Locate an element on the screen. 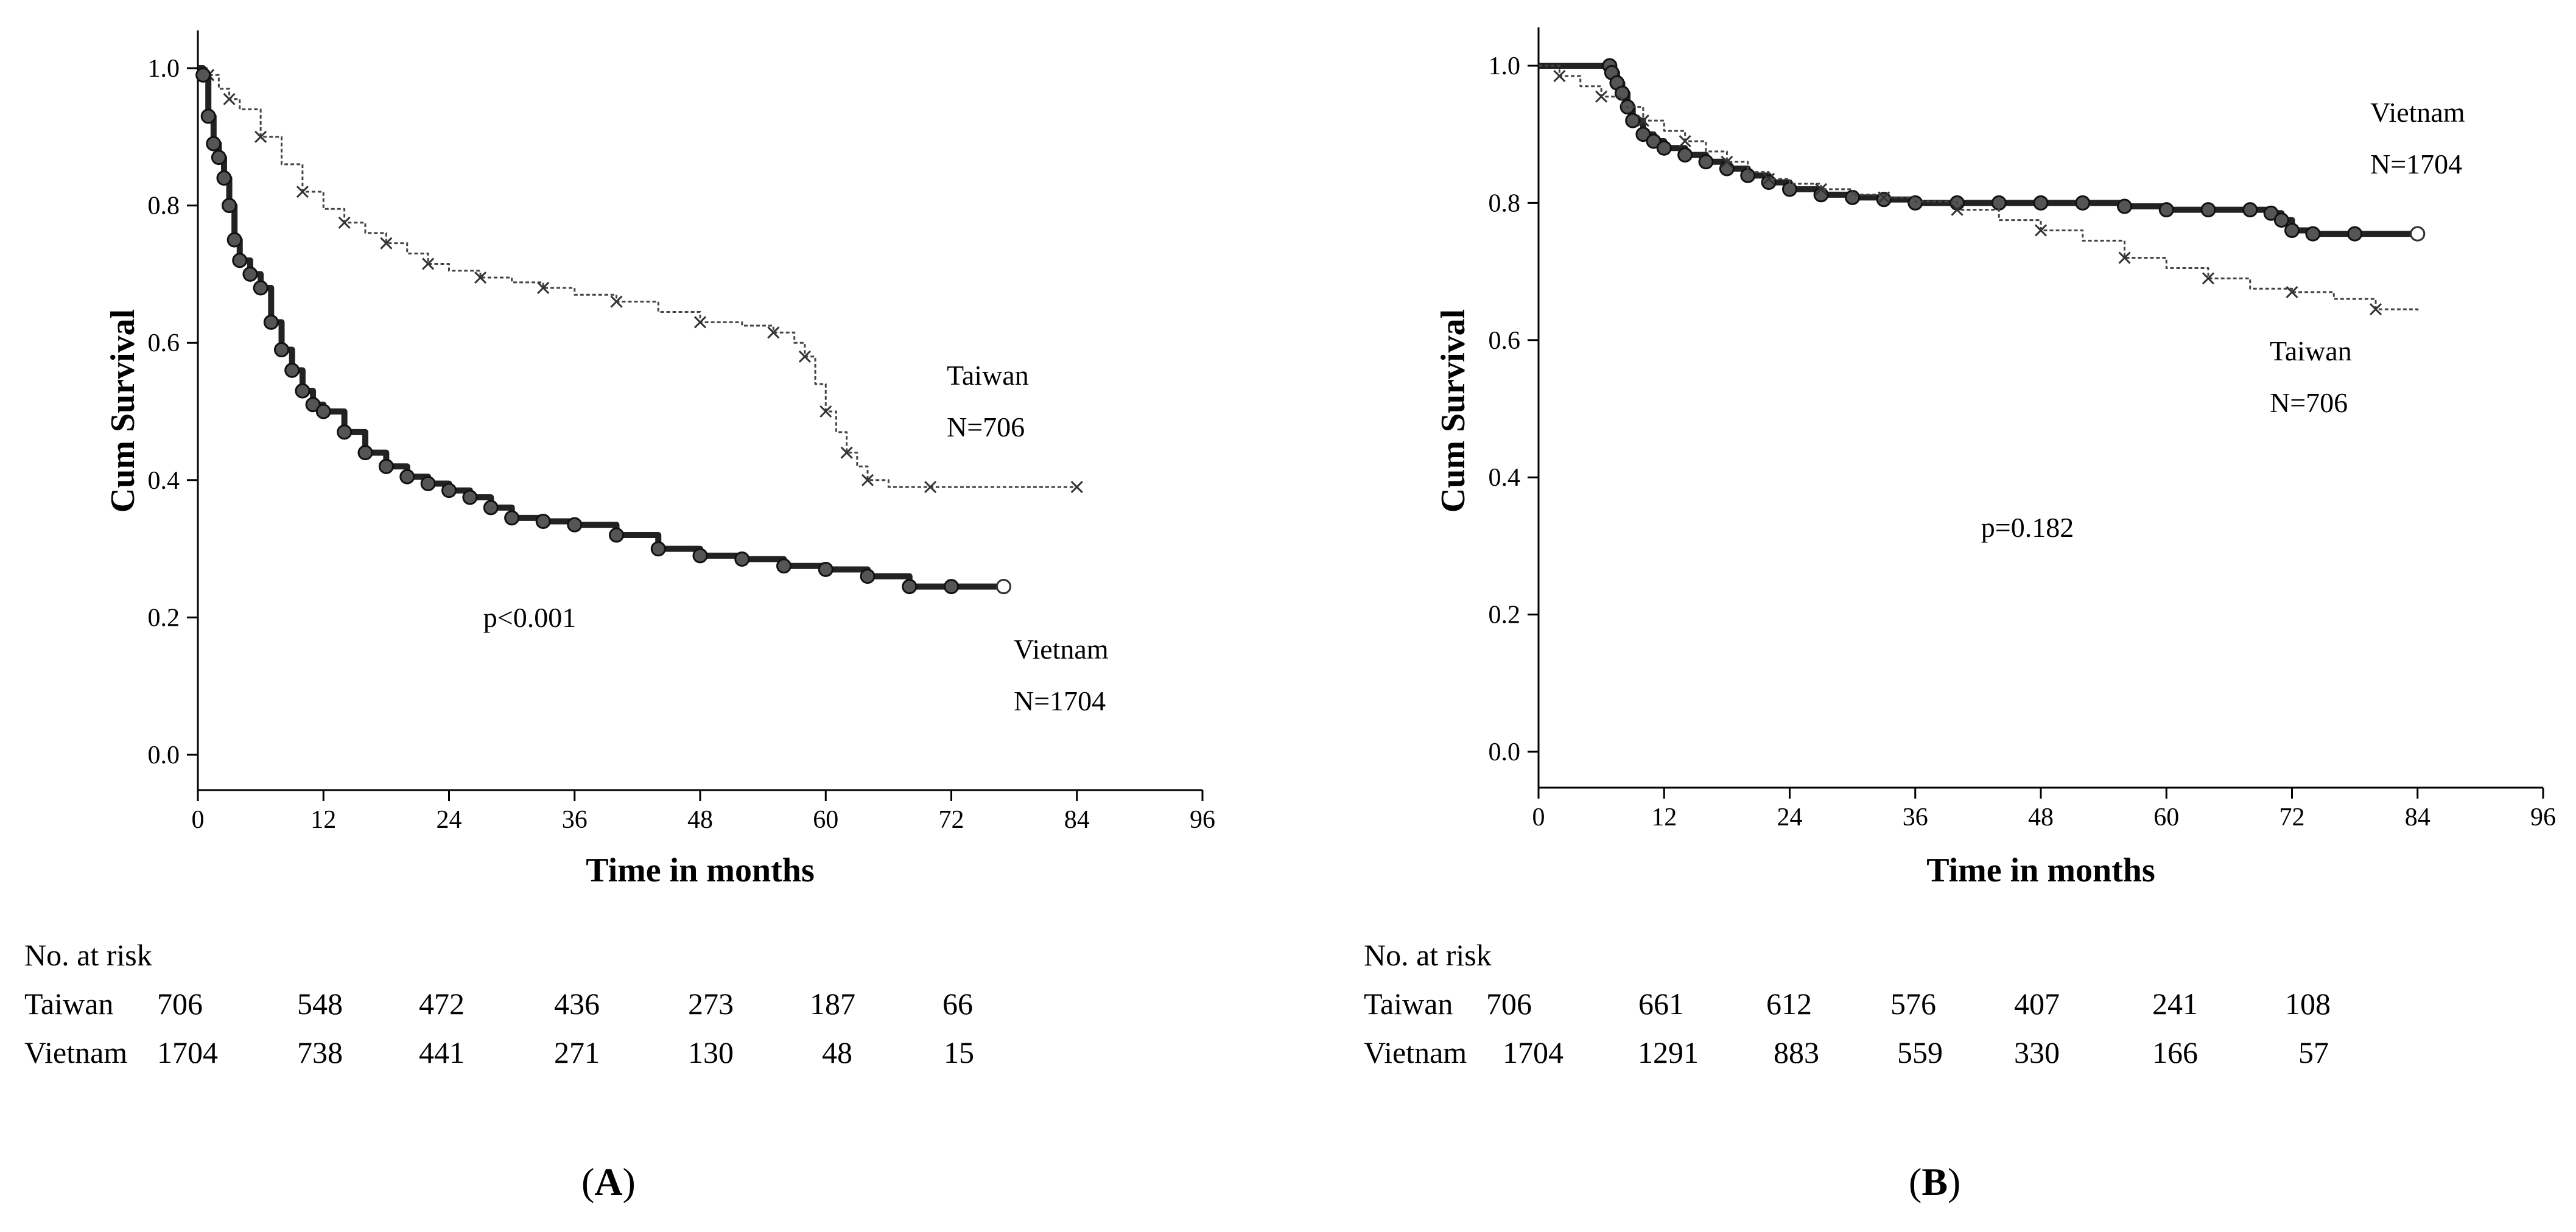 This screenshot has width=2576, height=1232. risk-cell: 108 is located at coordinates (2308, 1004).